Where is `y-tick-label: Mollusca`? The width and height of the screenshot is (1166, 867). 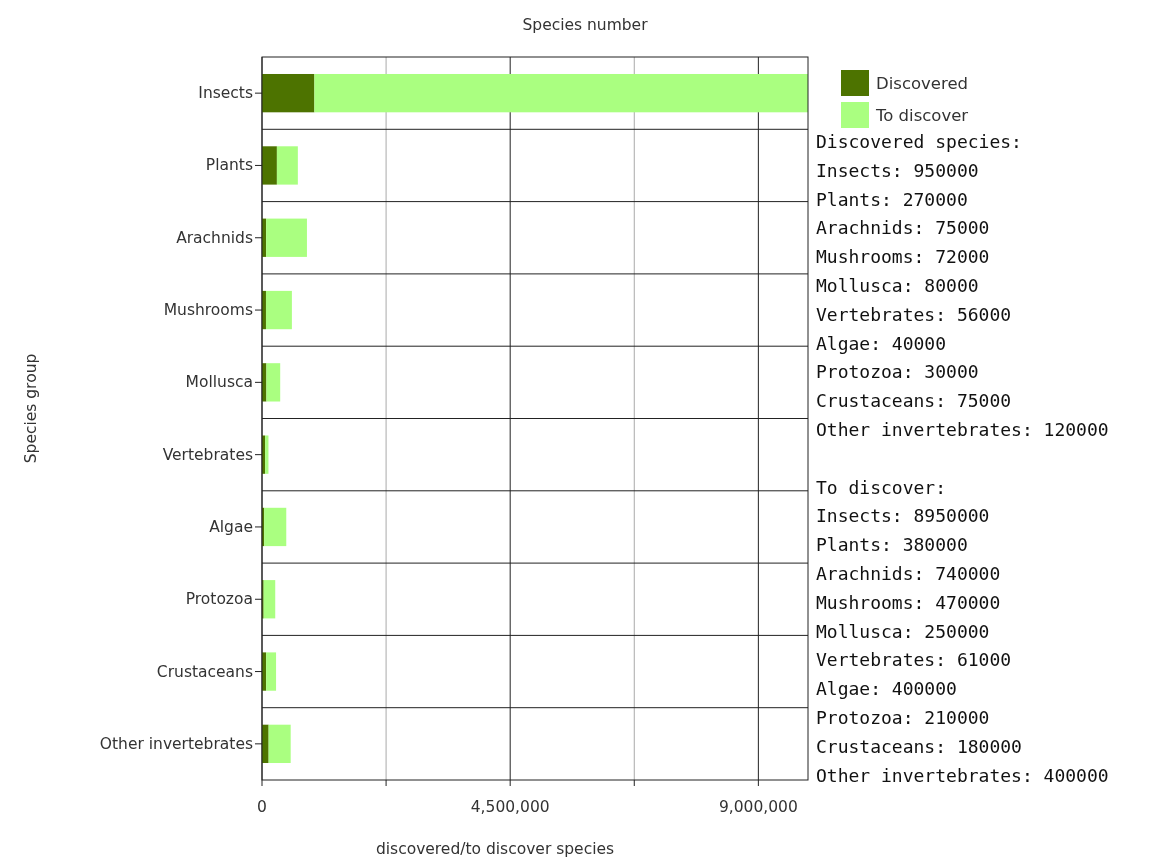
y-tick-label: Mollusca is located at coordinates (219, 382).